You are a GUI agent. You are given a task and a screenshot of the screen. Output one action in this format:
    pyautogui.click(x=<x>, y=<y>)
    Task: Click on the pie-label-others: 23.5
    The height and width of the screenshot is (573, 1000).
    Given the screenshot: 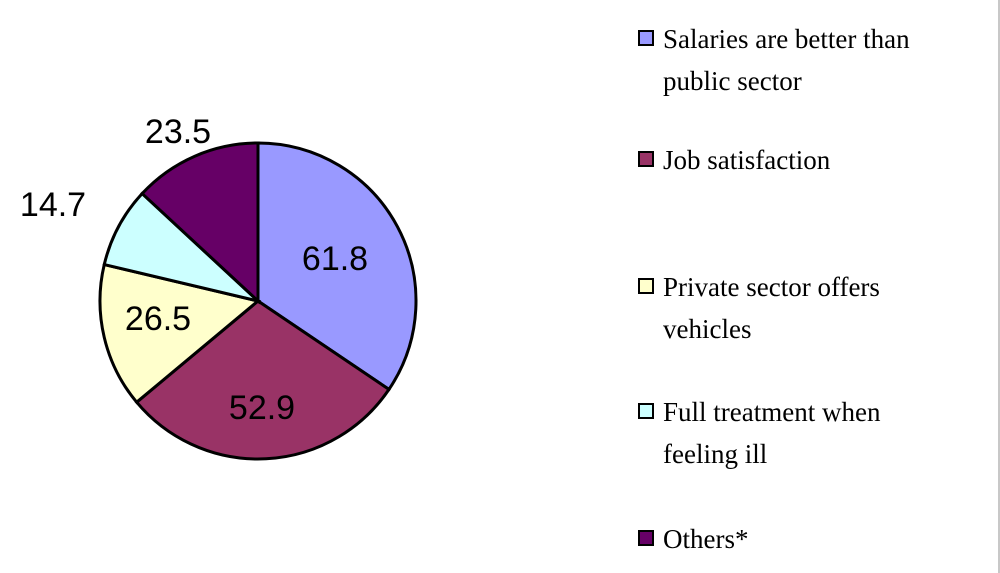 What is the action you would take?
    pyautogui.click(x=178, y=132)
    